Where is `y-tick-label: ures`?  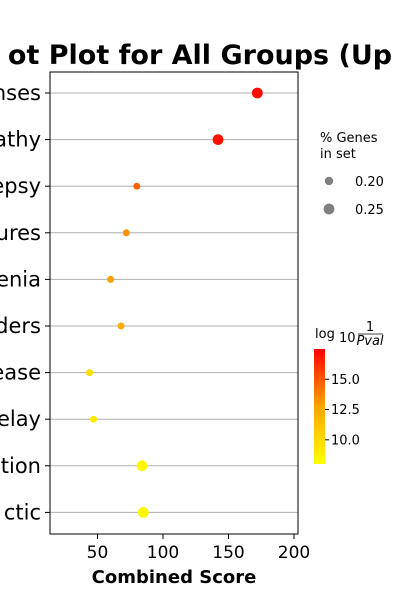 y-tick-label: ures is located at coordinates (20, 233).